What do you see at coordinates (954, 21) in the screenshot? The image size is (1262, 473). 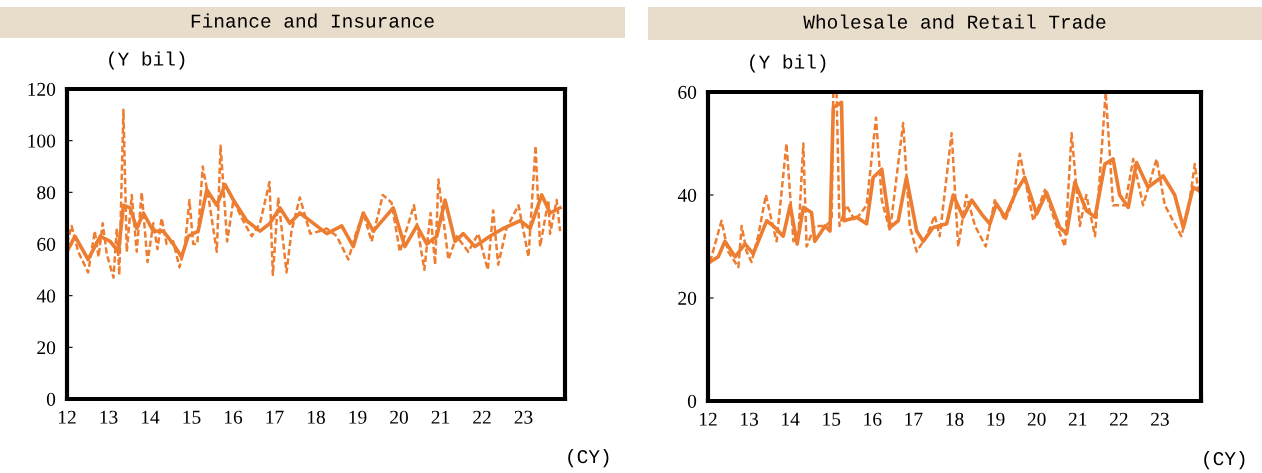 I see `chart-title: Wholesale and Retail Trade` at bounding box center [954, 21].